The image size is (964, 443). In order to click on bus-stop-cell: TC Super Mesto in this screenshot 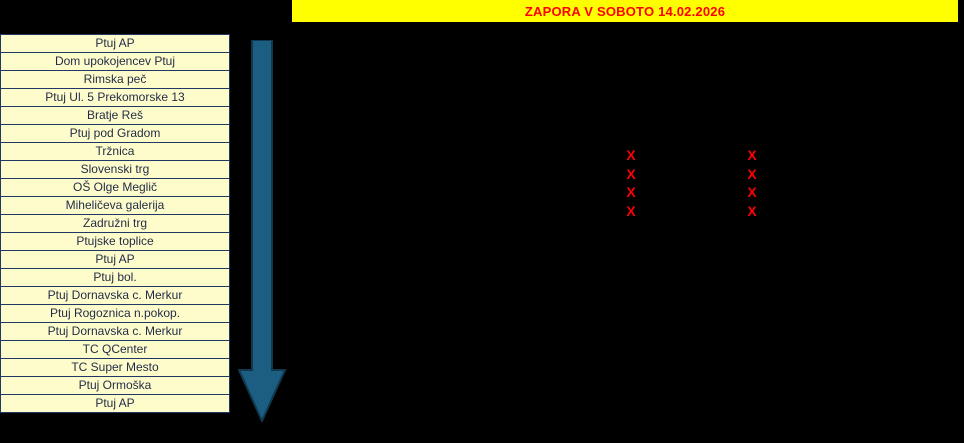, I will do `click(115, 367)`.